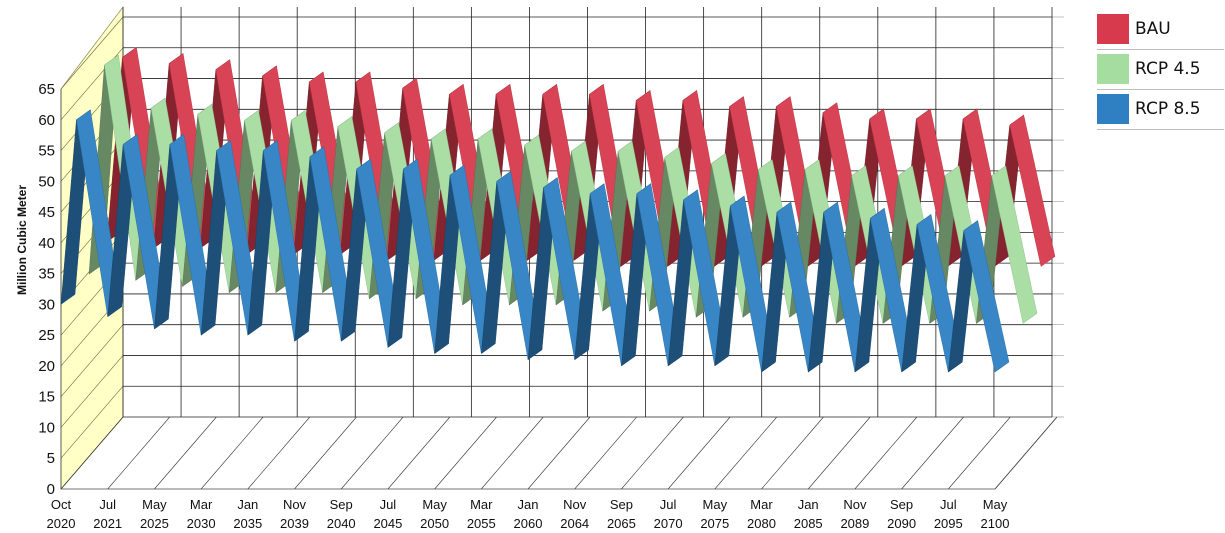 This screenshot has height=533, width=1225. Describe the element at coordinates (434, 523) in the screenshot. I see `x-tick-year: 2050` at that location.